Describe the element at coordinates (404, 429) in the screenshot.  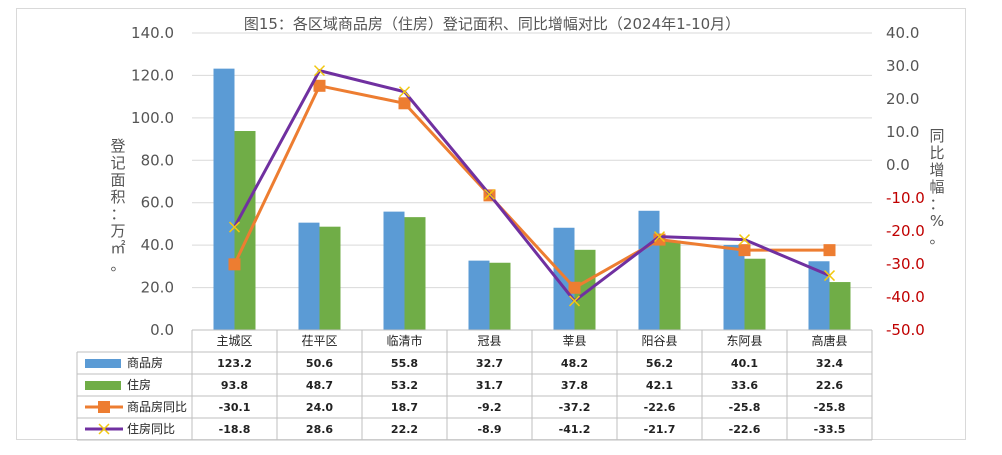
I see `data-label: 22.2` at that location.